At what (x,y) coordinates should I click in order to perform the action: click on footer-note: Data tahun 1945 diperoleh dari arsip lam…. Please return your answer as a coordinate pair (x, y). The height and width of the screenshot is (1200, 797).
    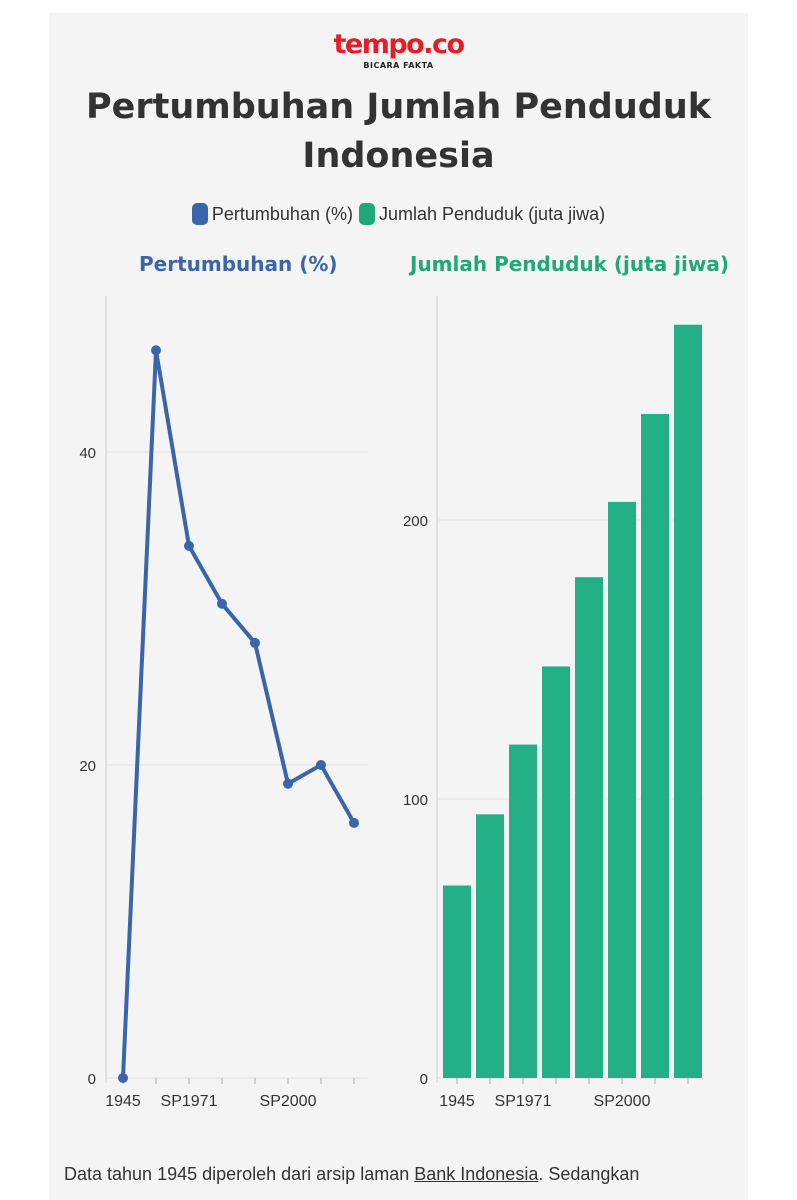
    Looking at the image, I should click on (404, 1174).